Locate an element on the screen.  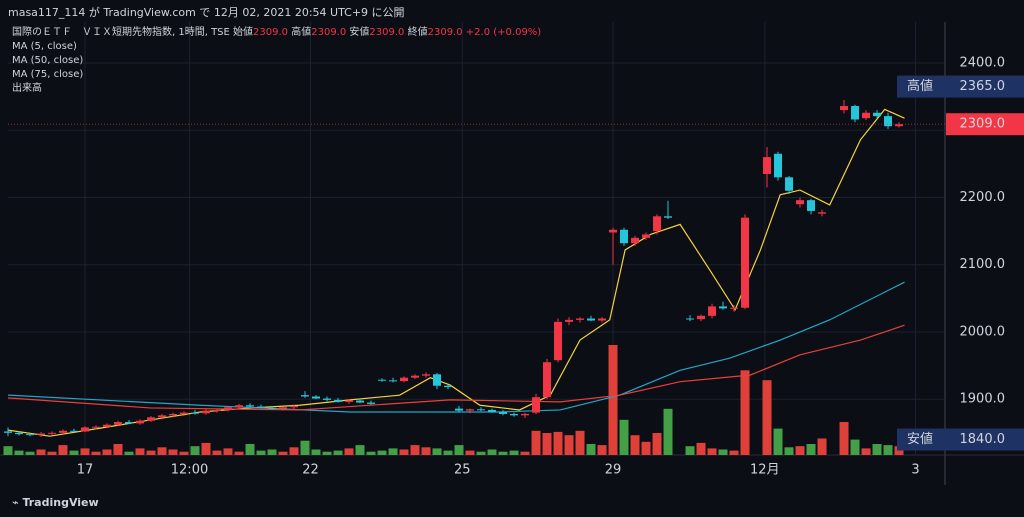
last-price-label: 2309.0 is located at coordinates (983, 124).